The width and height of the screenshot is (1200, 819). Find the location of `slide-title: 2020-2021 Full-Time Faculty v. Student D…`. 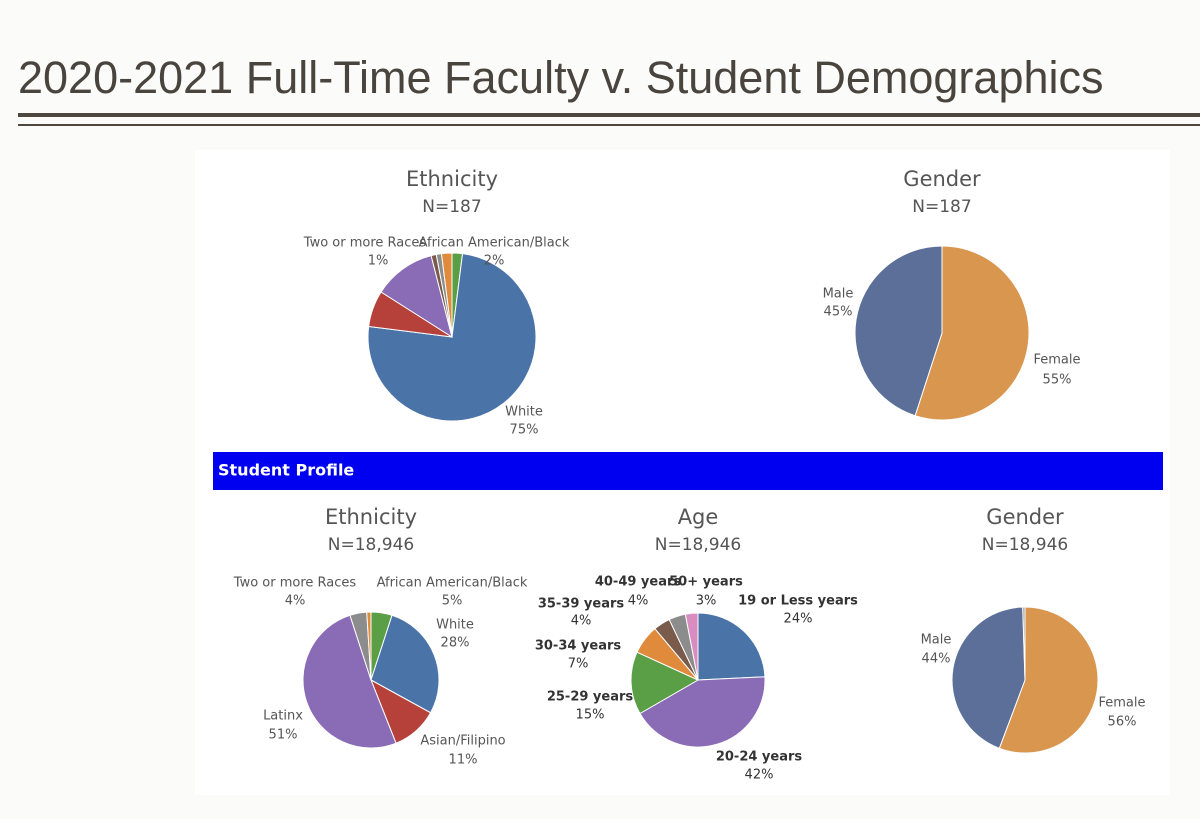

slide-title: 2020-2021 Full-Time Faculty v. Student D… is located at coordinates (561, 77).